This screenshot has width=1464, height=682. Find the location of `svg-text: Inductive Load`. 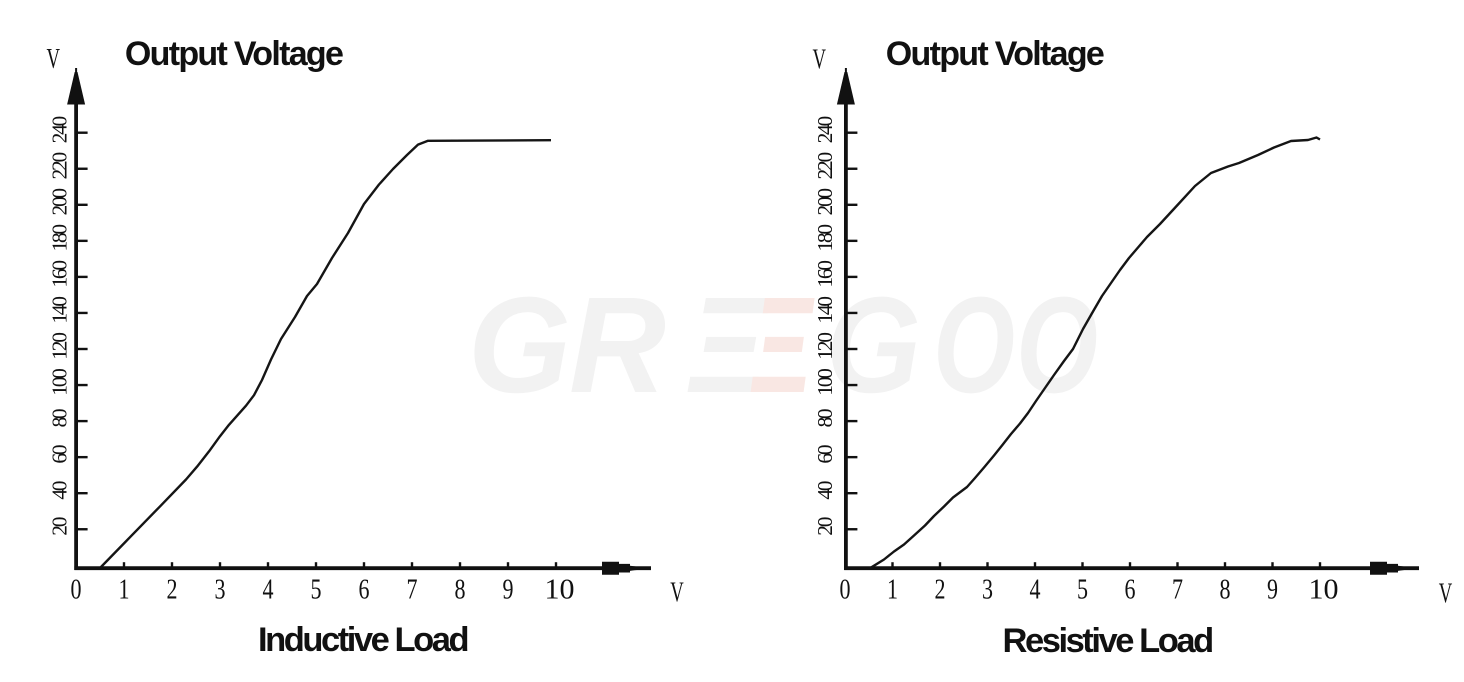

svg-text: Inductive Load is located at coordinates (363, 640).